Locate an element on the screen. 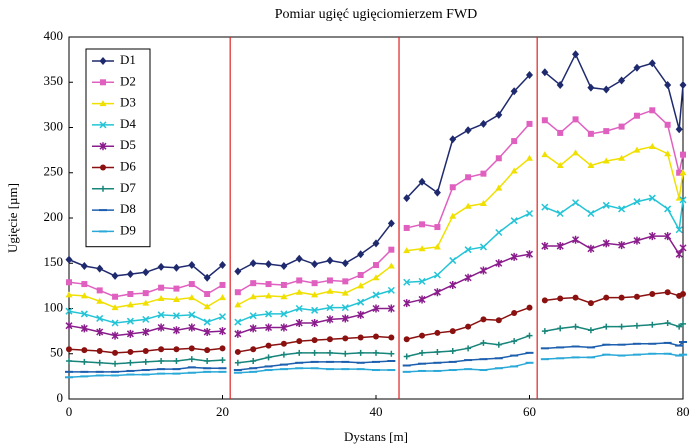  legend-label: D4 is located at coordinates (128, 123).